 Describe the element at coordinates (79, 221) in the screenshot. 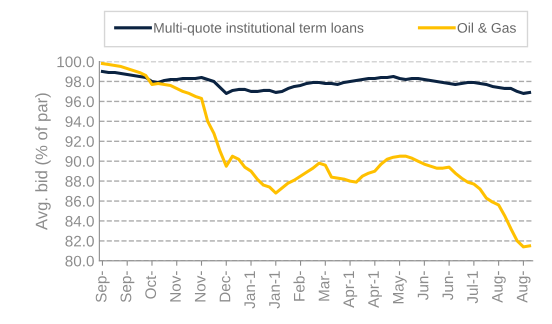

I see `y-tick-label: 84.0` at that location.